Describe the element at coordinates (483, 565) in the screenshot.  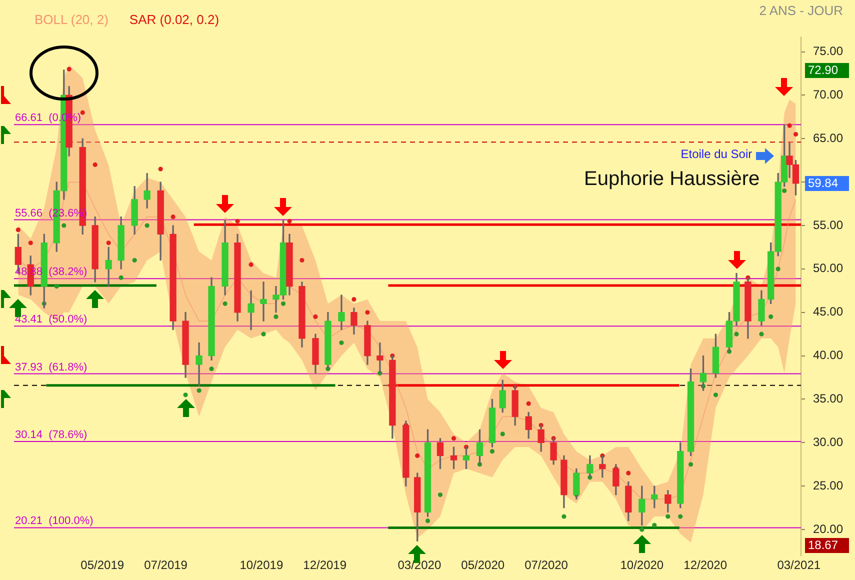
I see `x-tick-label: 05/2020` at that location.